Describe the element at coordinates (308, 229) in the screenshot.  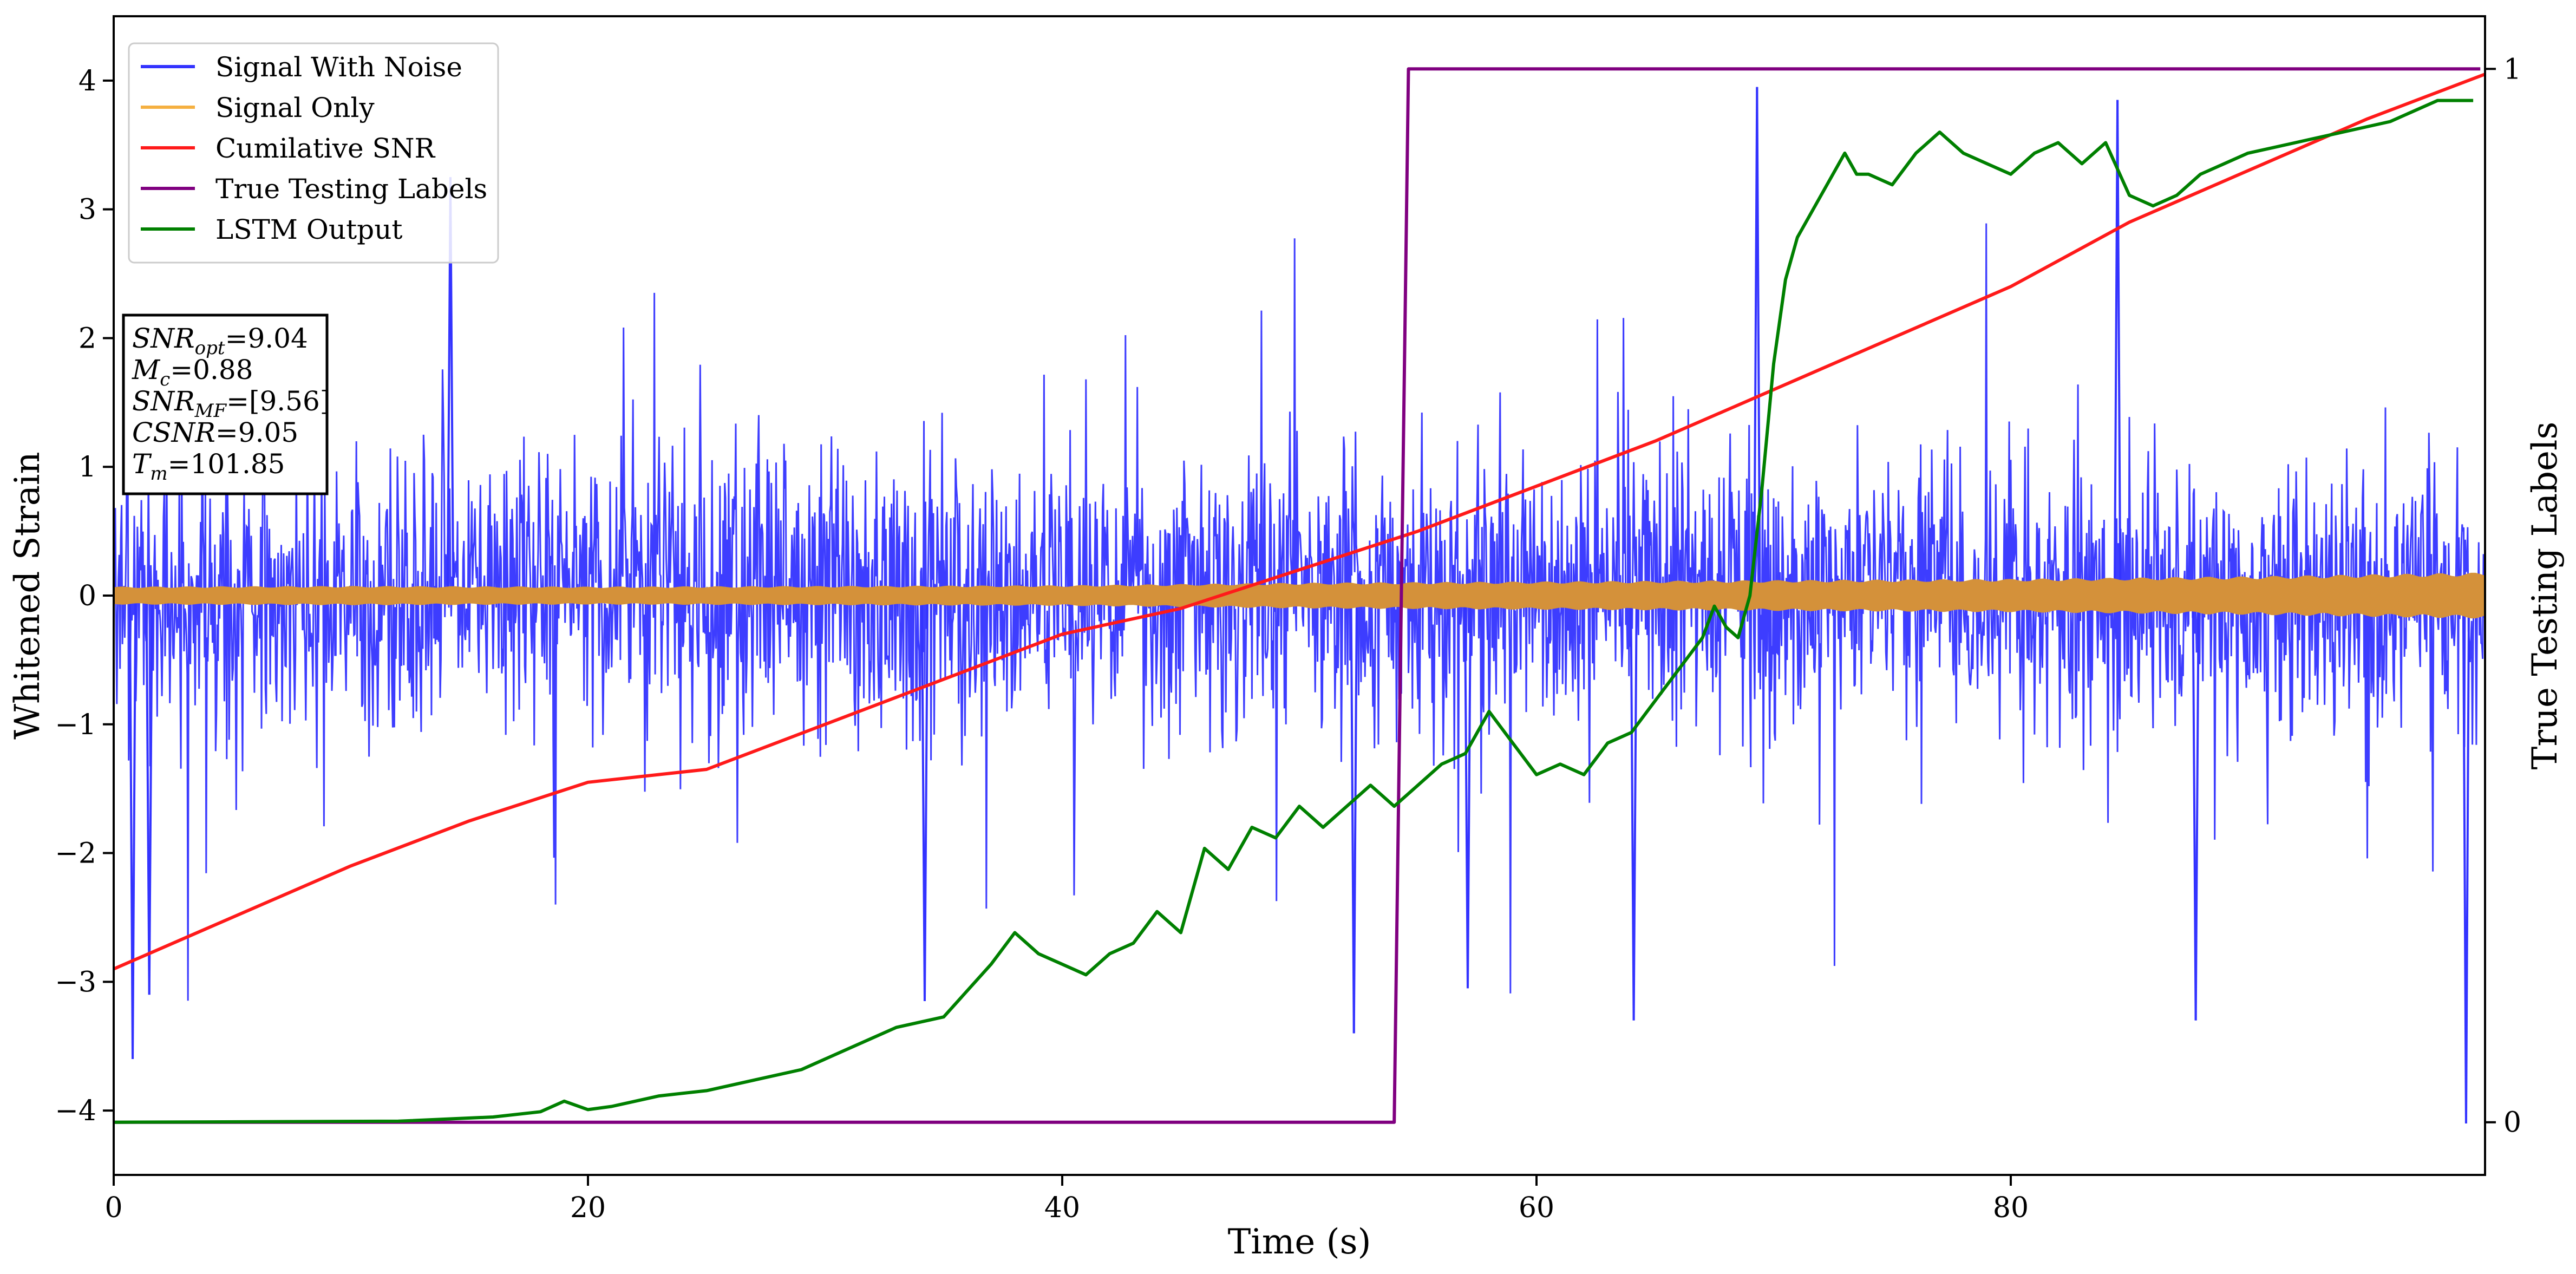
I see `legend-label: LSTM Output` at that location.